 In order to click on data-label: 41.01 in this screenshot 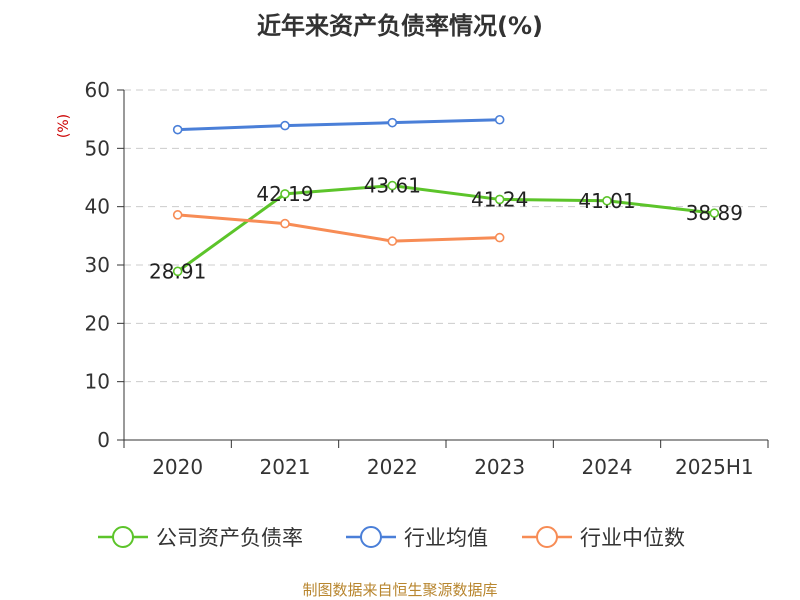, I will do `click(606, 201)`.